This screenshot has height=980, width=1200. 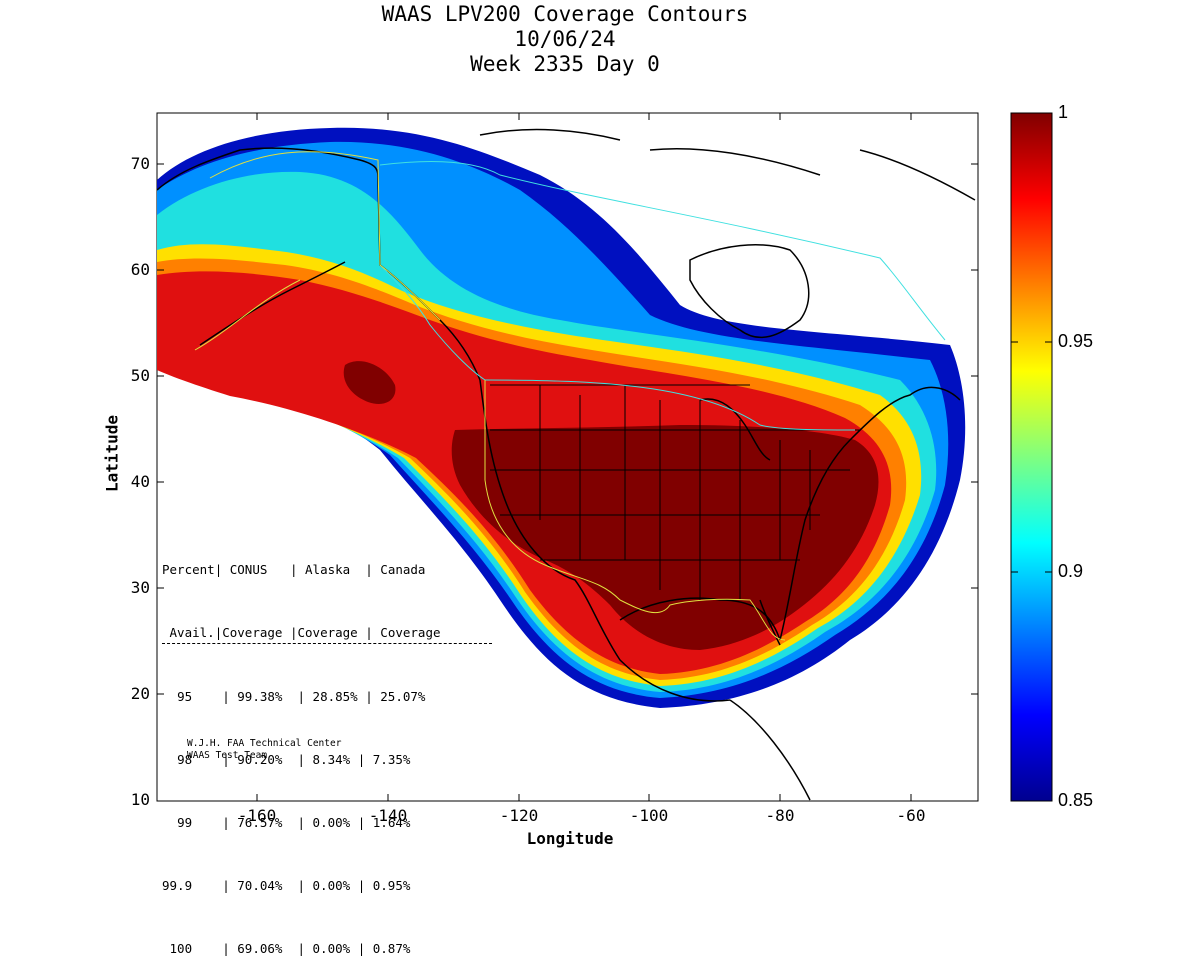 What do you see at coordinates (272, 303) in the screenshot?
I see `aleutian-chain` at bounding box center [272, 303].